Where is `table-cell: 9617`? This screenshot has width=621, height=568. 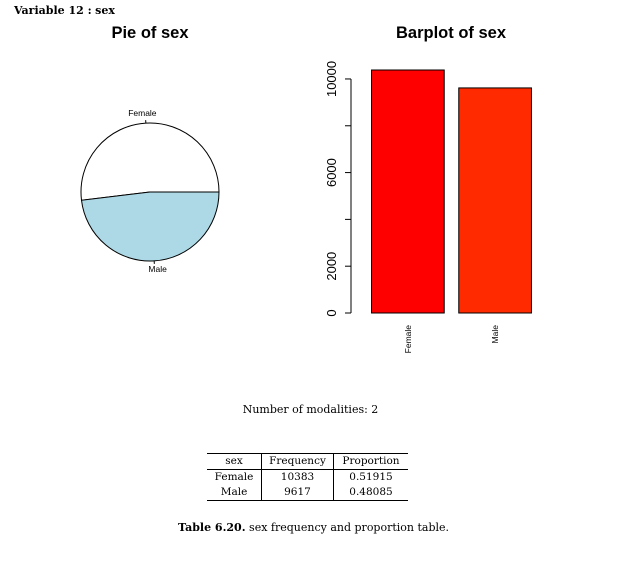
table-cell: 9617 is located at coordinates (297, 493).